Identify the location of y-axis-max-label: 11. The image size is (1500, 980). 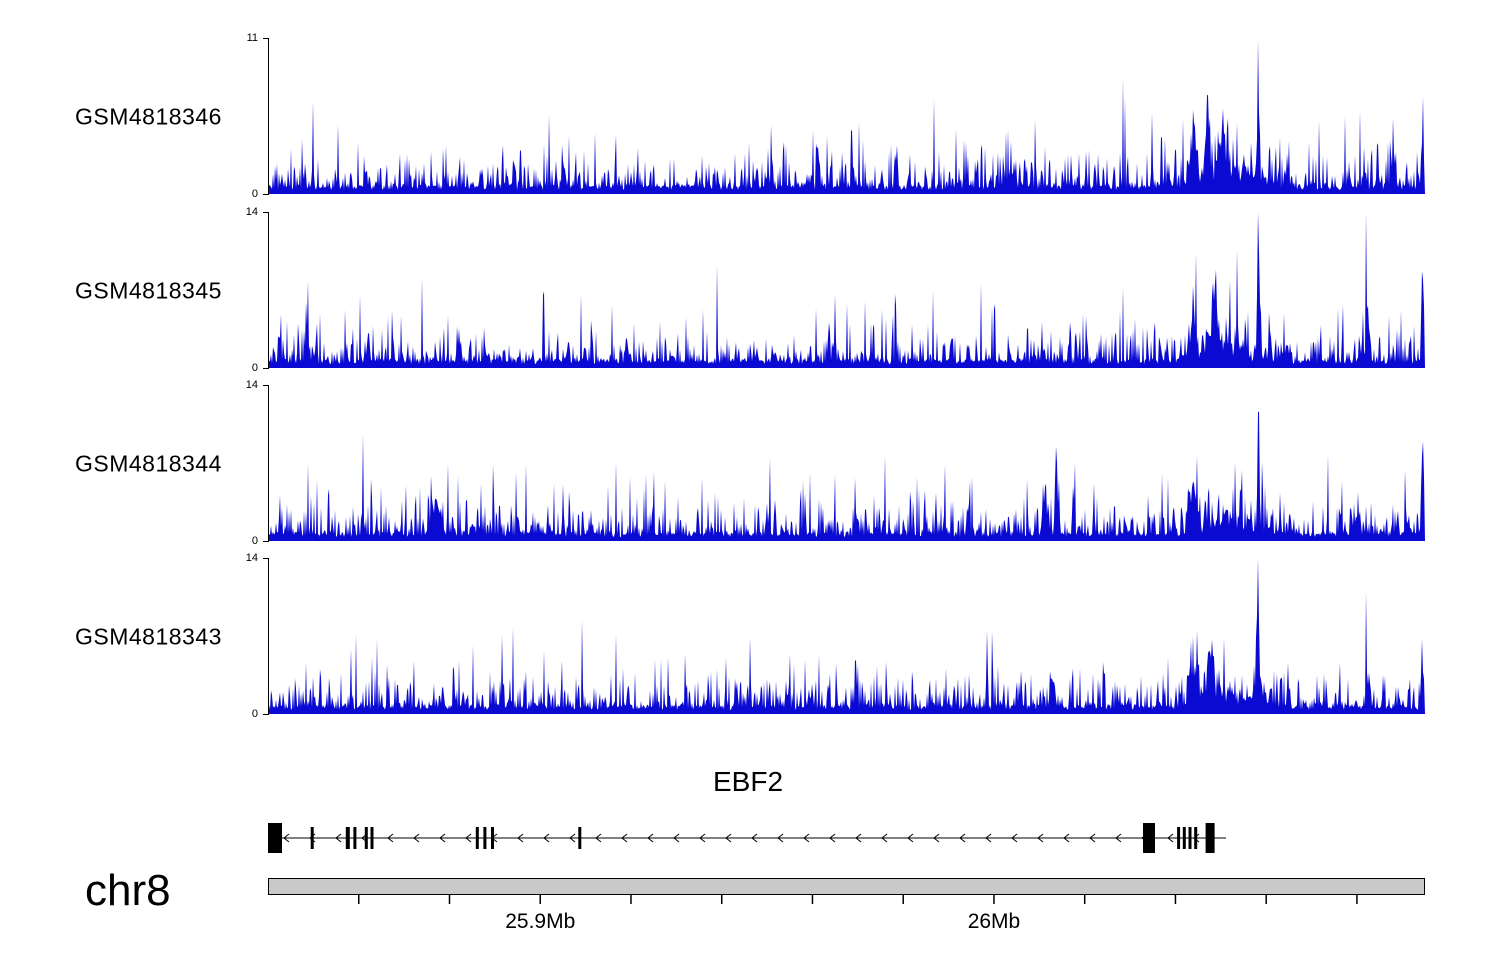
(252, 38).